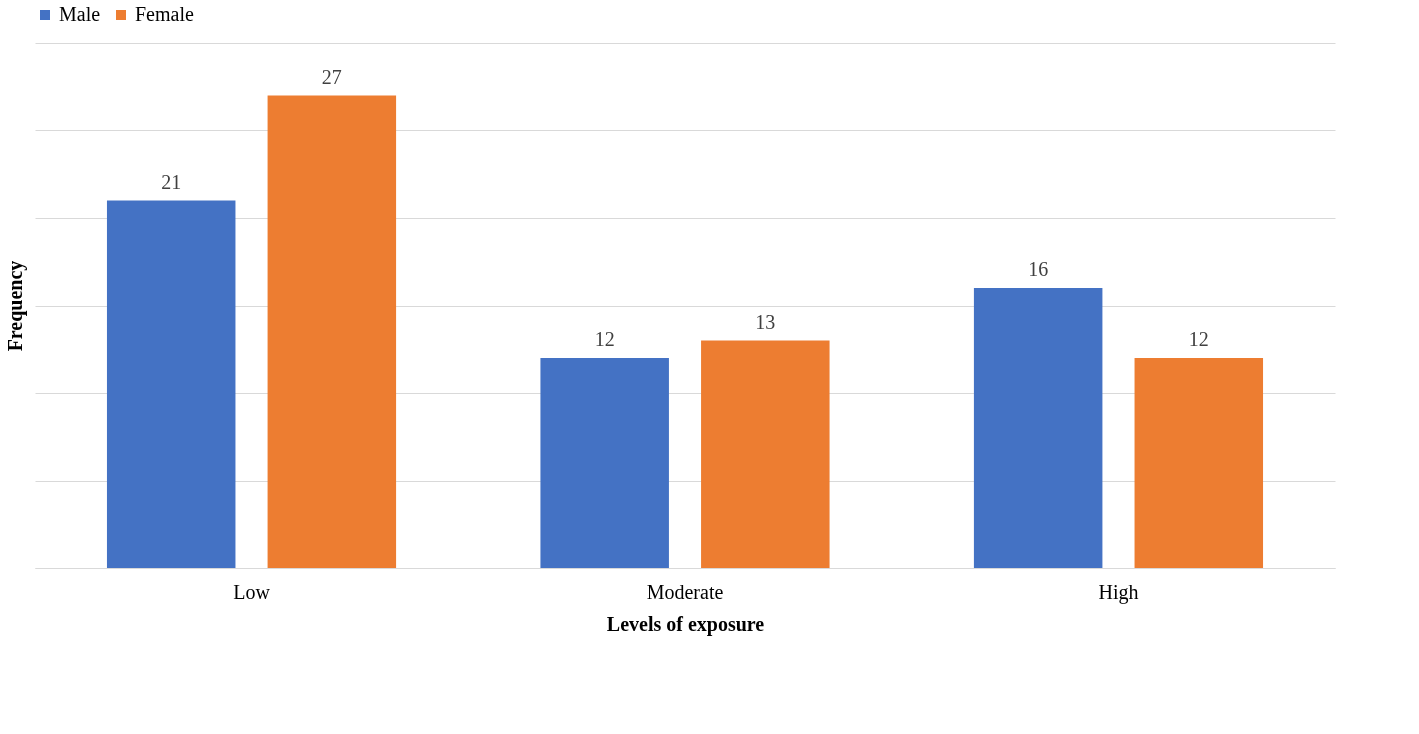 This screenshot has height=734, width=1419. What do you see at coordinates (164, 14) in the screenshot?
I see `legend-label: Female` at bounding box center [164, 14].